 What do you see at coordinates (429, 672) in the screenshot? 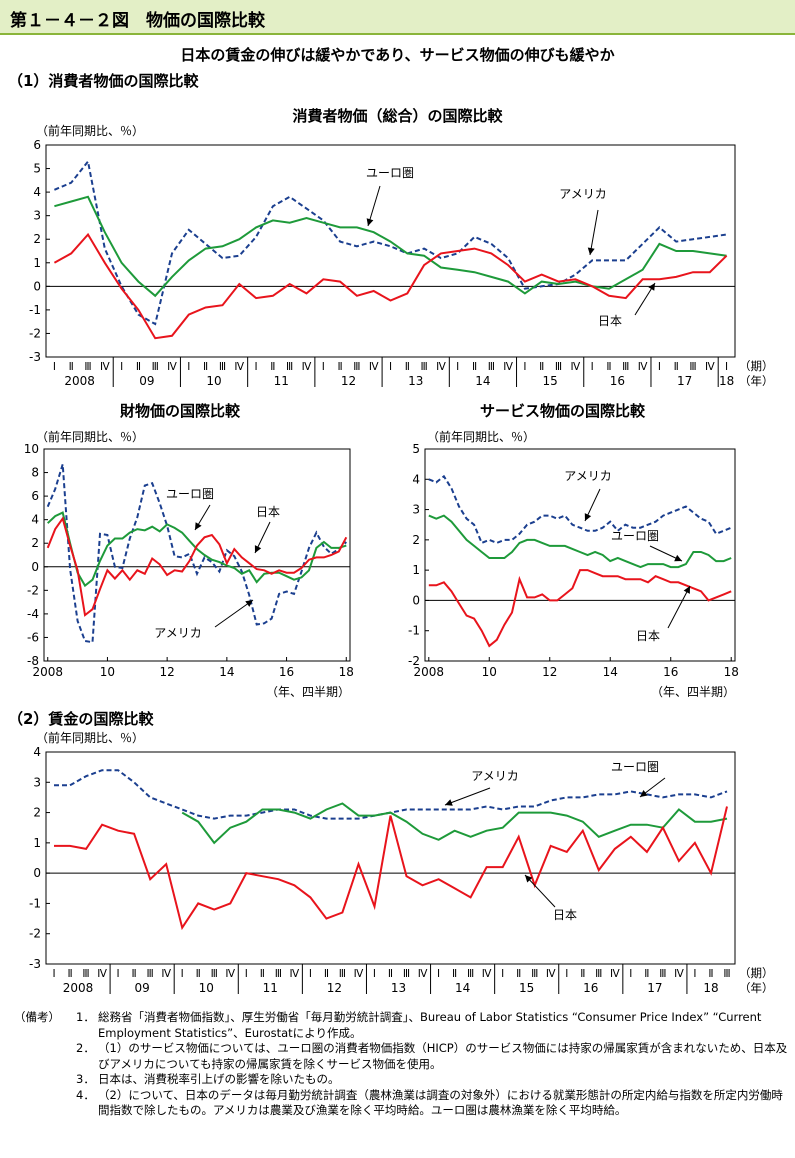
I see `x-tick-label: 2008` at bounding box center [429, 672].